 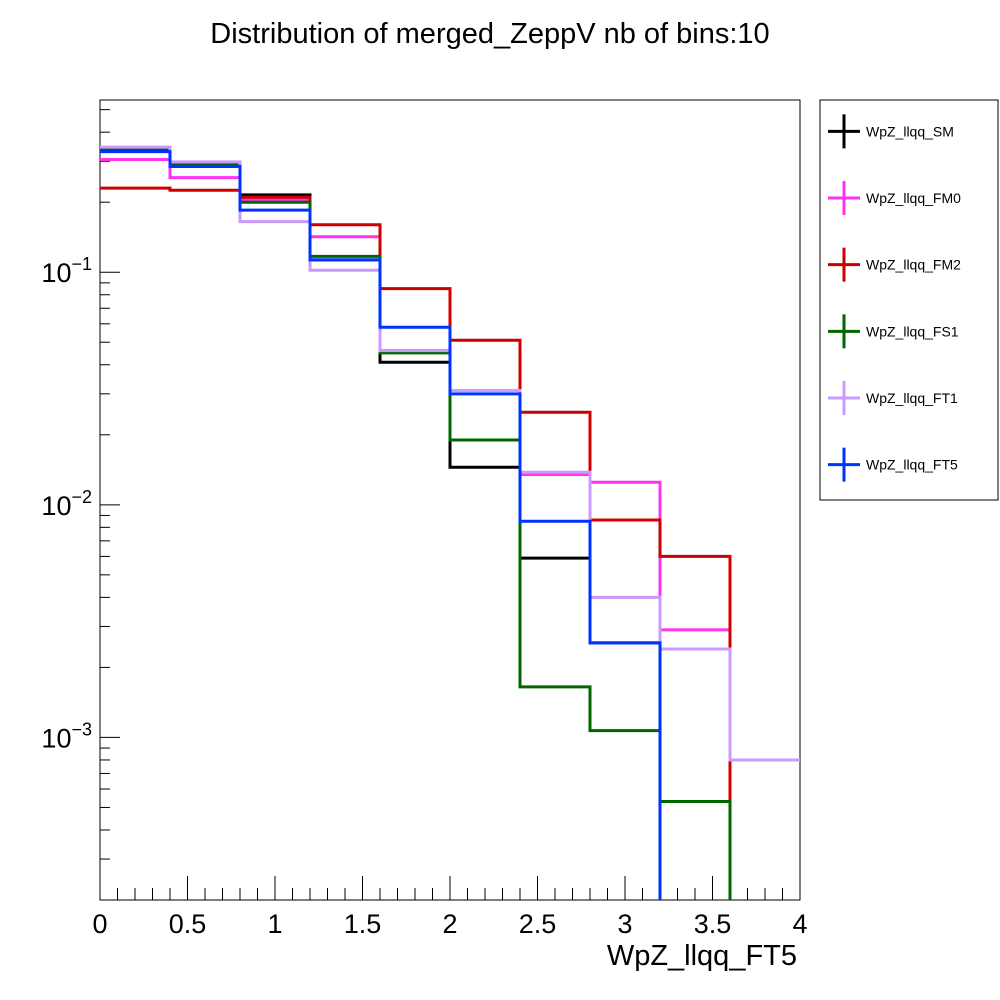 I want to click on x-tick-label: 1, so click(x=274, y=924).